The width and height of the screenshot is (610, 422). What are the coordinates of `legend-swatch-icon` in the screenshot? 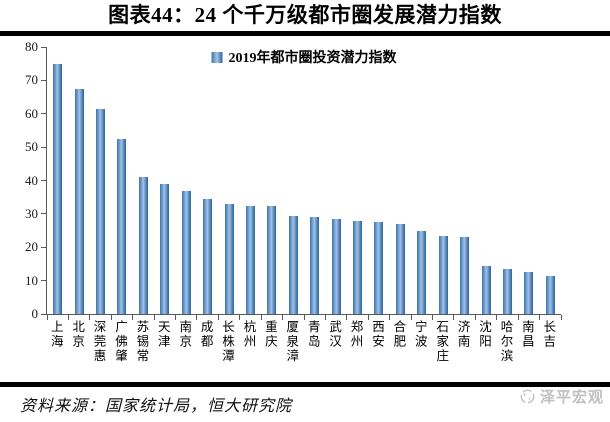 It's located at (217, 57).